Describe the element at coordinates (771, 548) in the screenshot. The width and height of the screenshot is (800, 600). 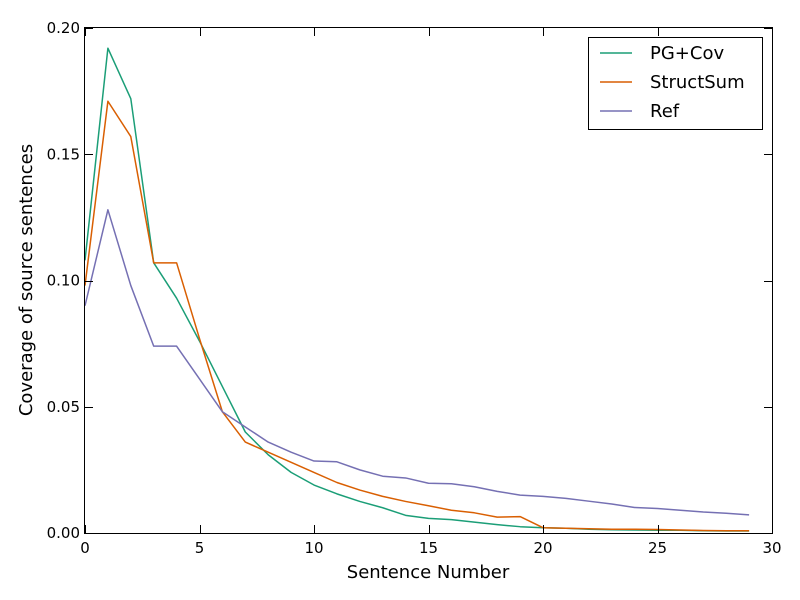
I see `x-tick-label: 30` at that location.